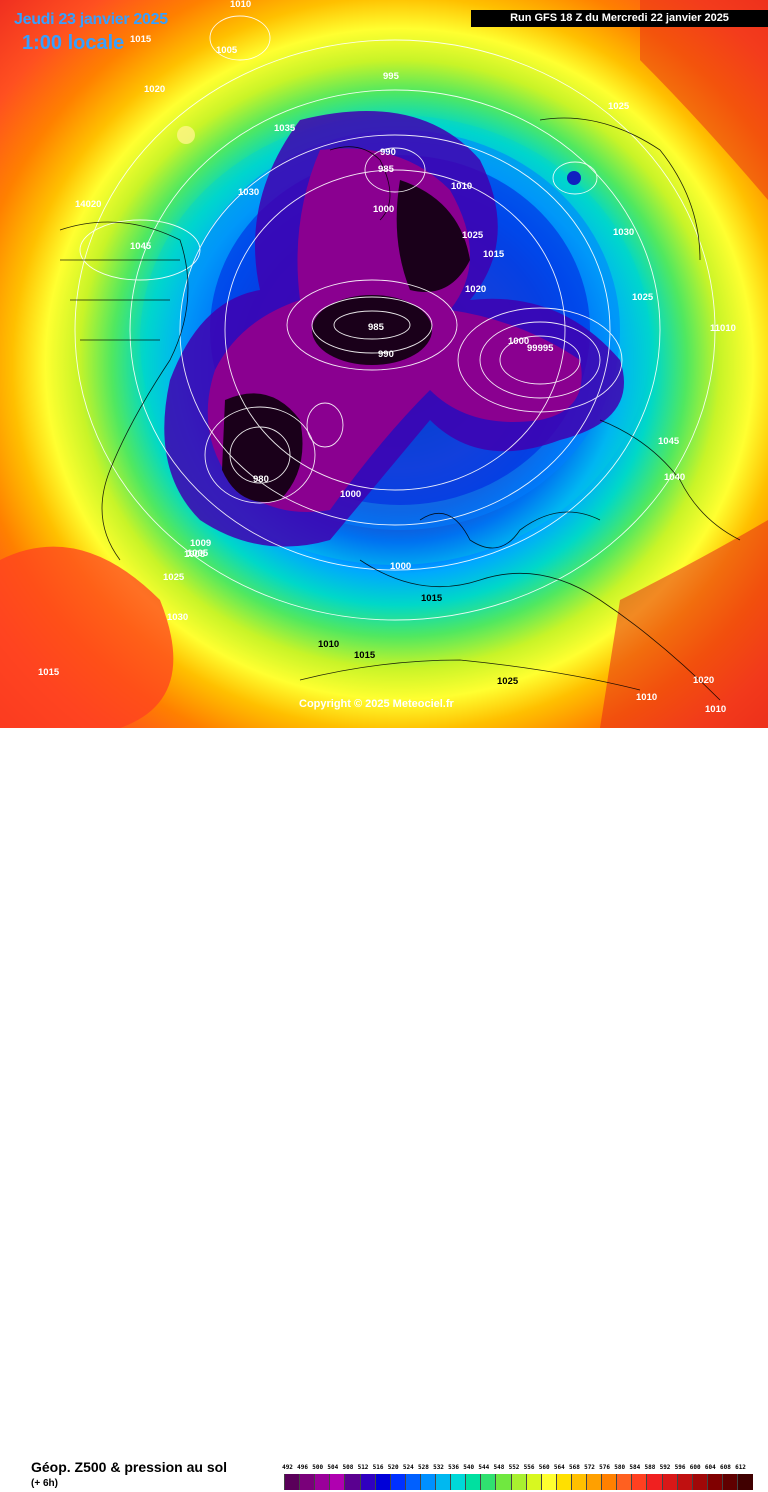  I want to click on legend-tick-label: 544, so click(484, 1467).